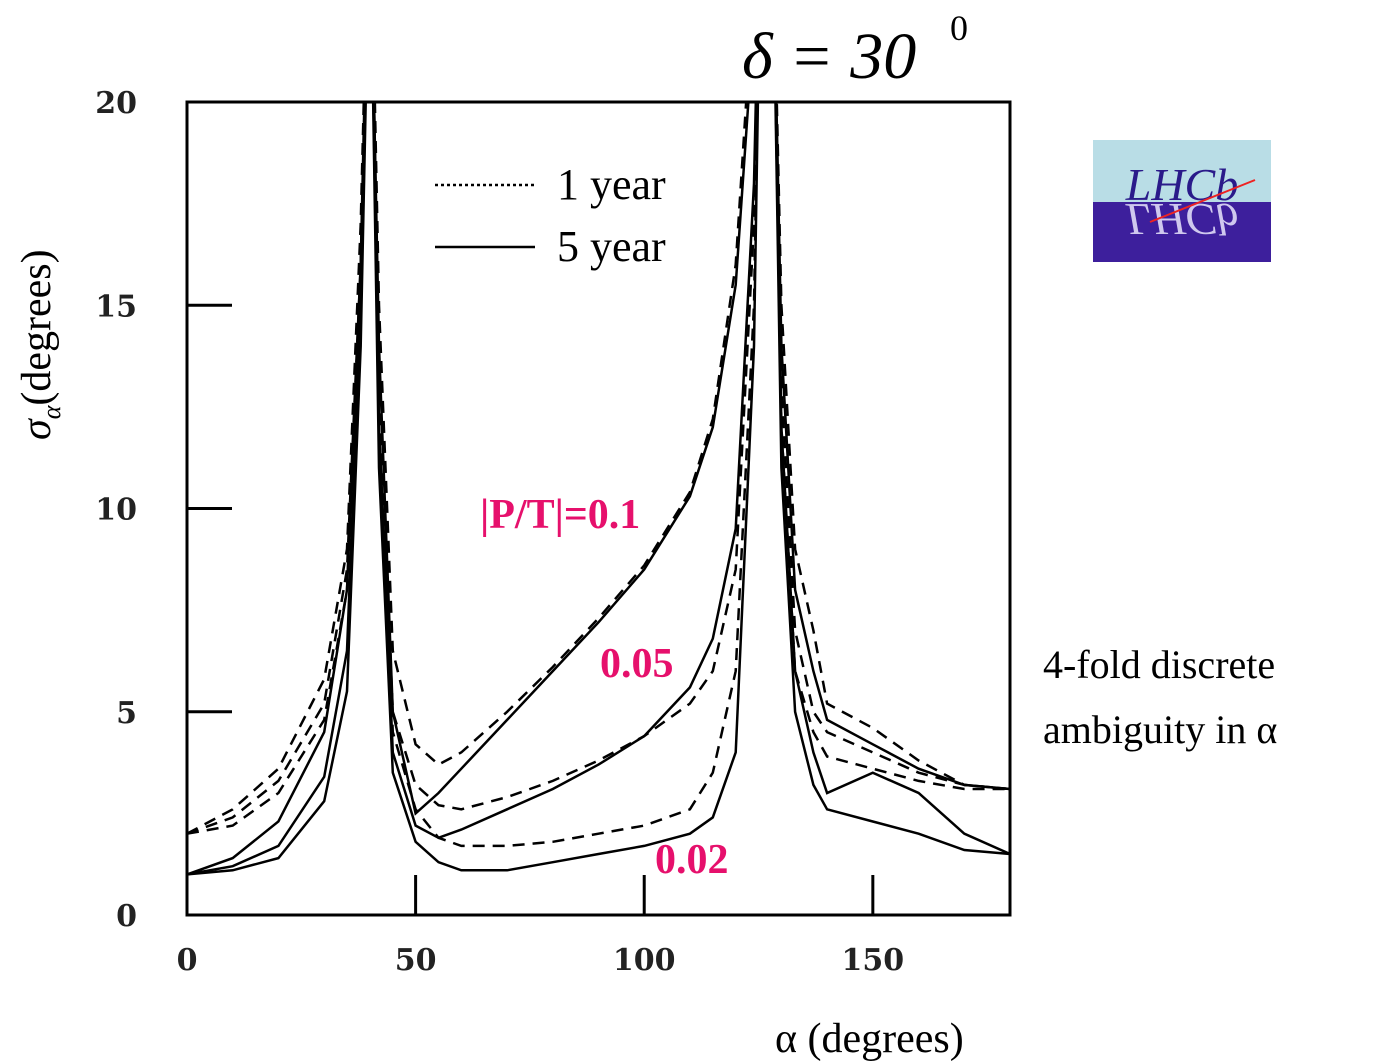  What do you see at coordinates (637, 664) in the screenshot?
I see `annotation: 0.05` at bounding box center [637, 664].